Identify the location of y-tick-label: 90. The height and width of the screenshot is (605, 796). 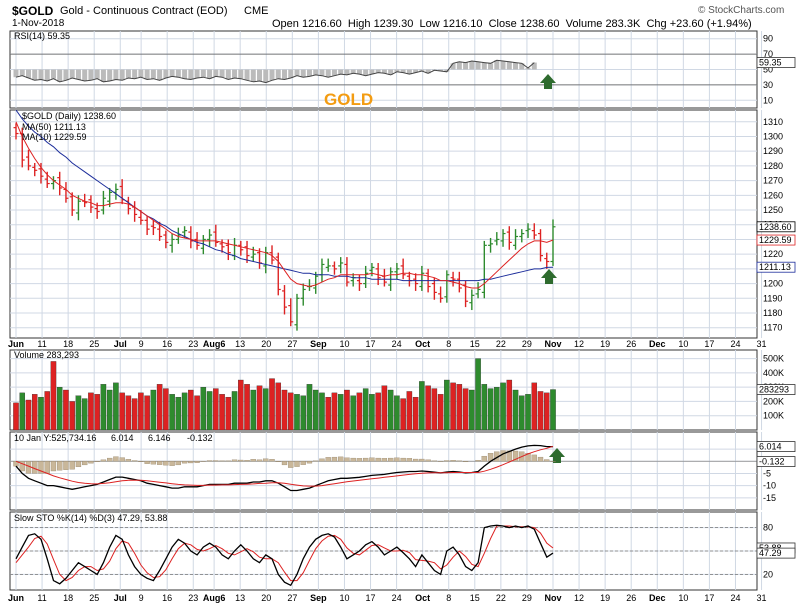
(768, 39).